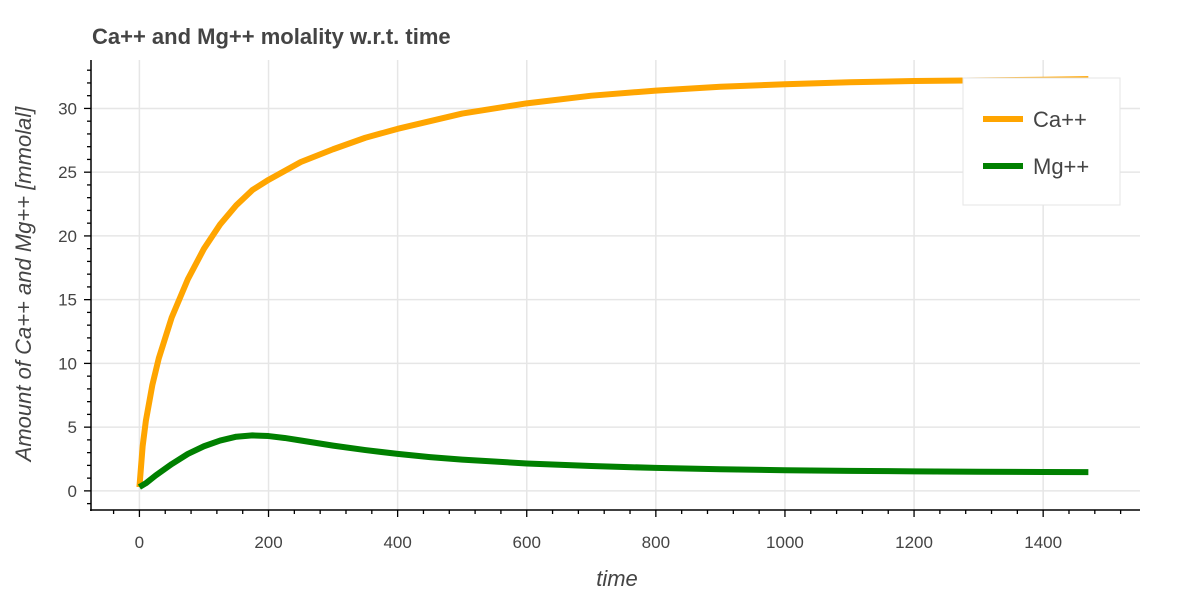 The image size is (1200, 600). Describe the element at coordinates (785, 542) in the screenshot. I see `x-tick-label: 1000` at that location.